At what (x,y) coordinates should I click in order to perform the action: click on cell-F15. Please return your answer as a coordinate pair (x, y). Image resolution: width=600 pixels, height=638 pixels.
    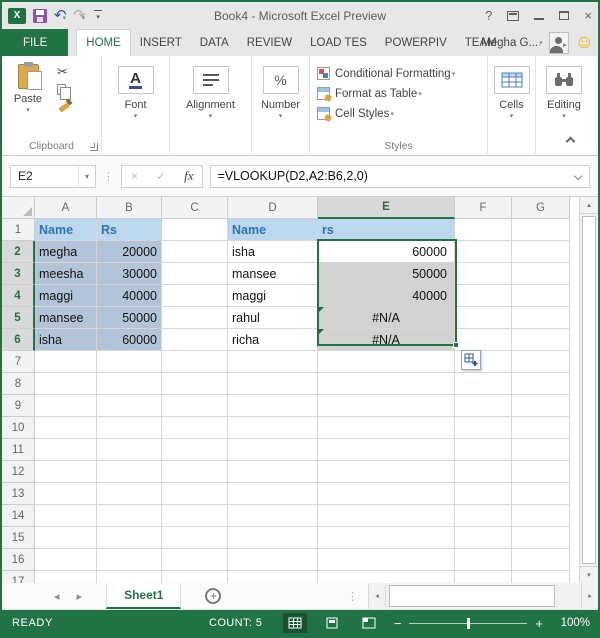
    Looking at the image, I should click on (483, 538).